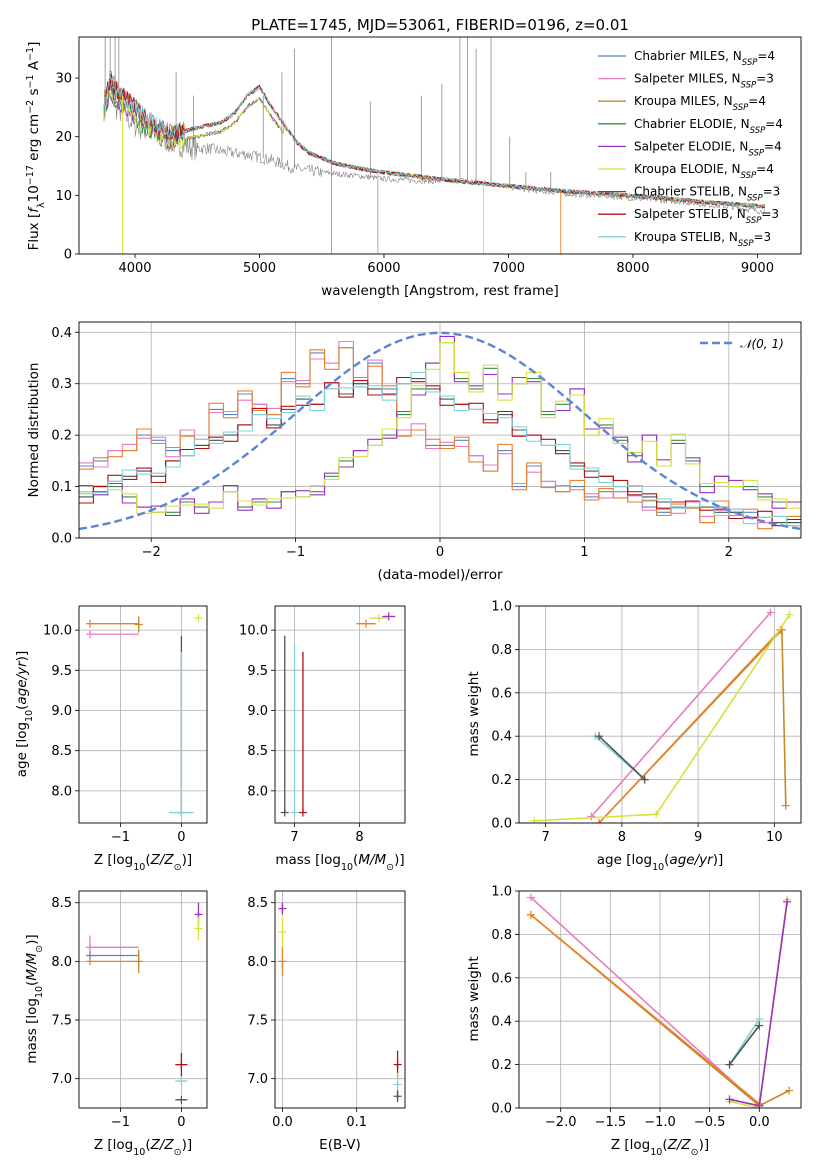 The width and height of the screenshot is (819, 1170). Describe the element at coordinates (708, 148) in the screenshot. I see `legend-entry: Salpeter ELODIE, NSSP=4` at that location.